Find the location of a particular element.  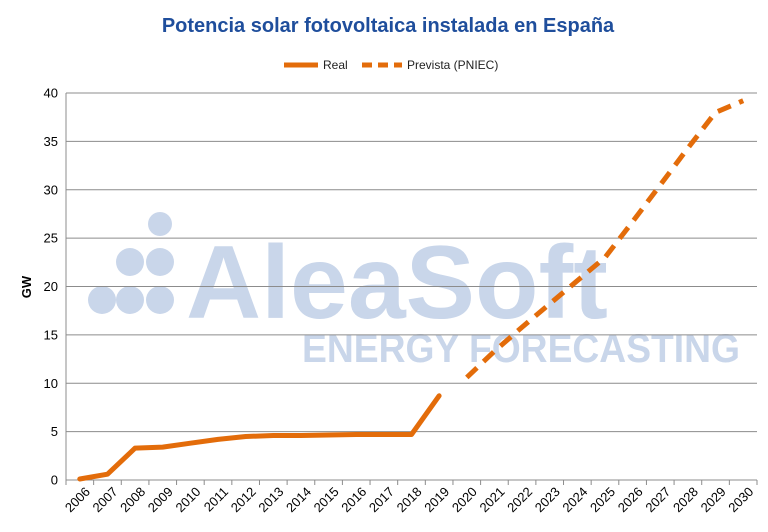

legend-item-prevista: Prevista (PNIEC) is located at coordinates (430, 65).